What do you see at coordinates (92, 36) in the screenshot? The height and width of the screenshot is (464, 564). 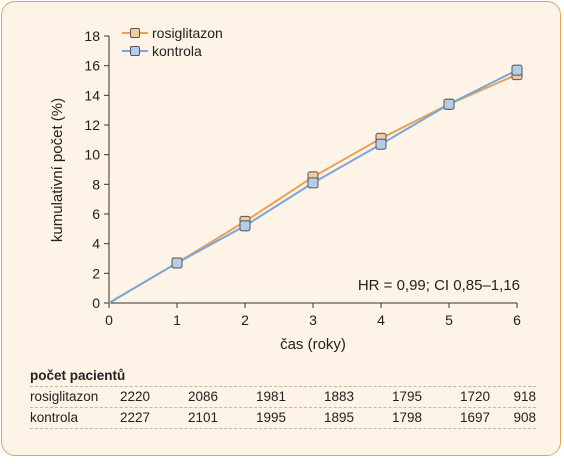 I see `y-tick-label: 18` at bounding box center [92, 36].